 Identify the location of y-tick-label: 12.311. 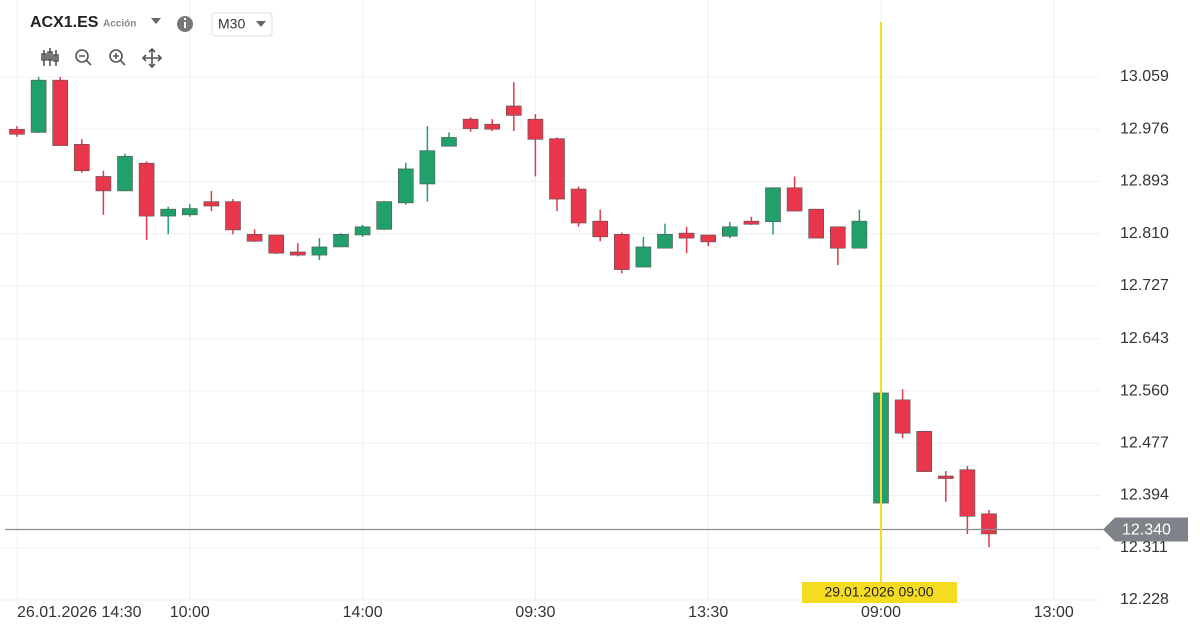
(1144, 547).